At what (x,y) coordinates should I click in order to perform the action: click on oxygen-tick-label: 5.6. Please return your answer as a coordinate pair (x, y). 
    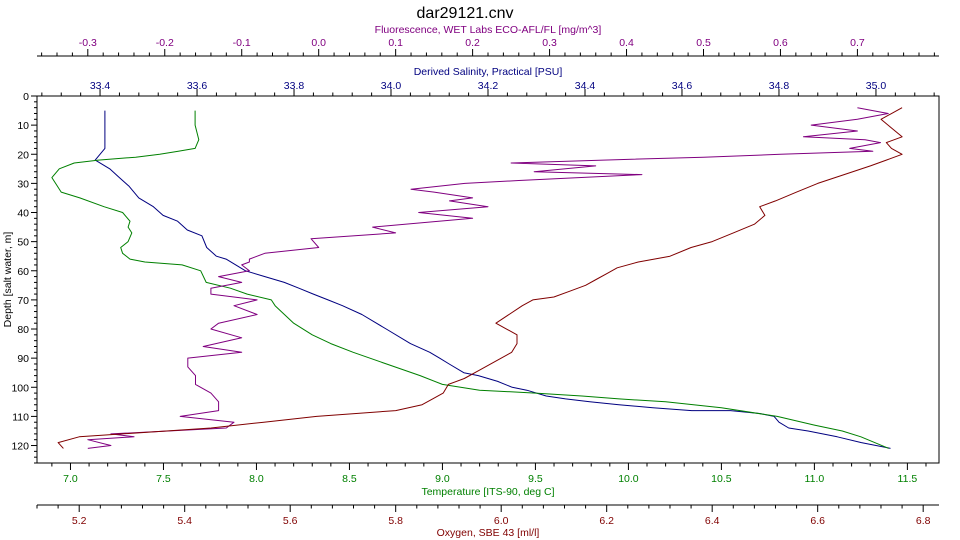
    Looking at the image, I should click on (290, 521).